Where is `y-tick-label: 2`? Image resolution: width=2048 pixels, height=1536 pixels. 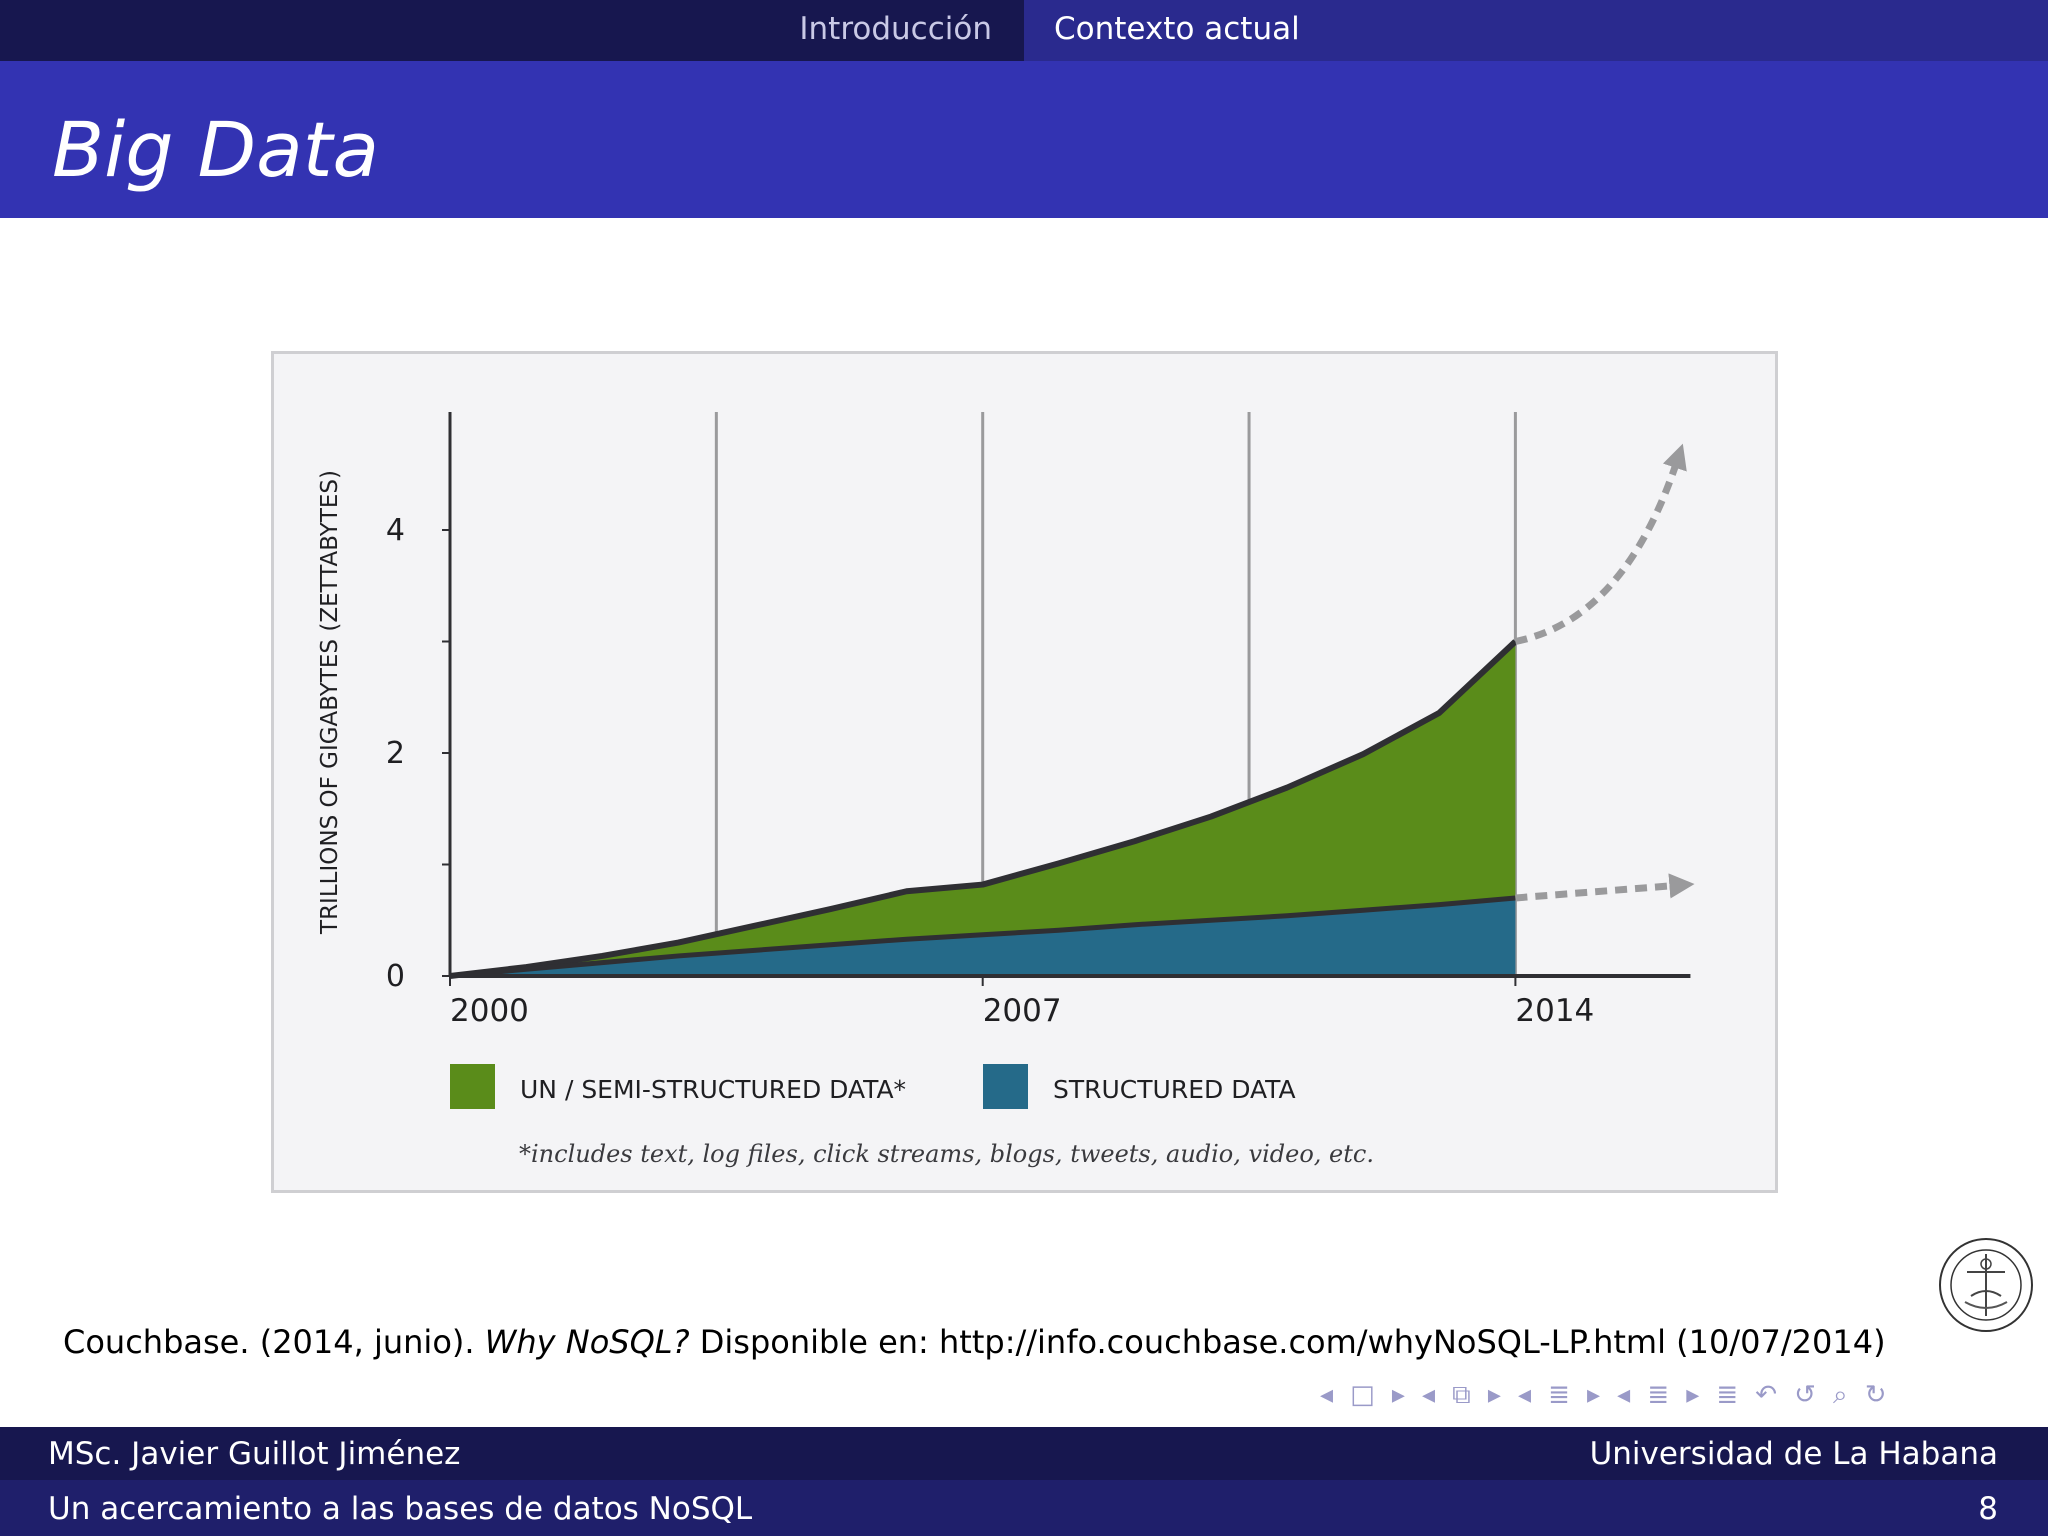
y-tick-label: 2 is located at coordinates (395, 753).